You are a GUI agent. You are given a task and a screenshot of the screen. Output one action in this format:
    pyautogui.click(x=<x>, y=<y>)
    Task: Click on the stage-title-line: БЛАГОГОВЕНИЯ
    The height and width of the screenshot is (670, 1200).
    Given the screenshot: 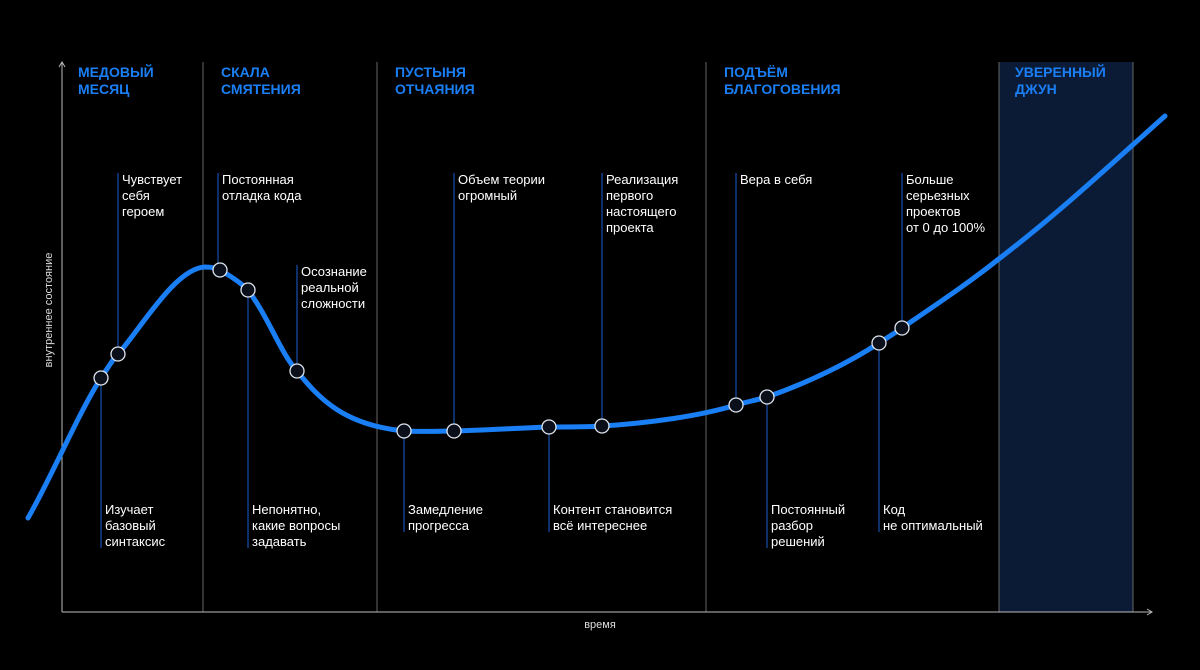 What is the action you would take?
    pyautogui.click(x=782, y=89)
    